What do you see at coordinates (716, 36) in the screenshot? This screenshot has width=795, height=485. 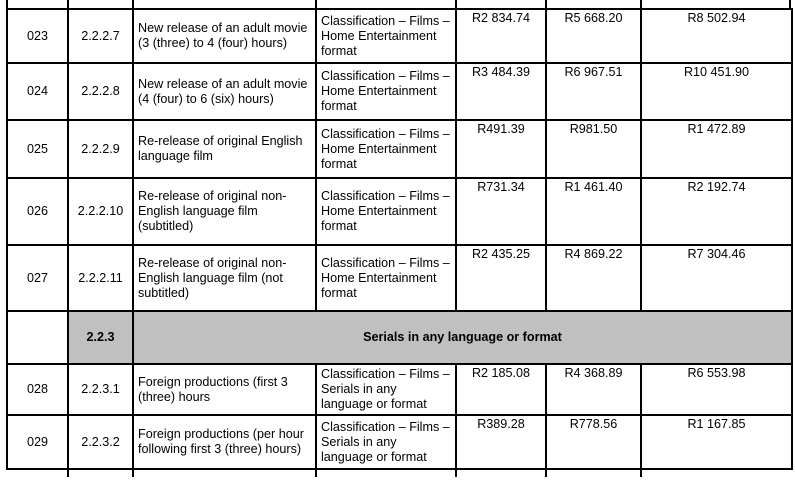 I see `fee-3-cell: R8 502.94` at bounding box center [716, 36].